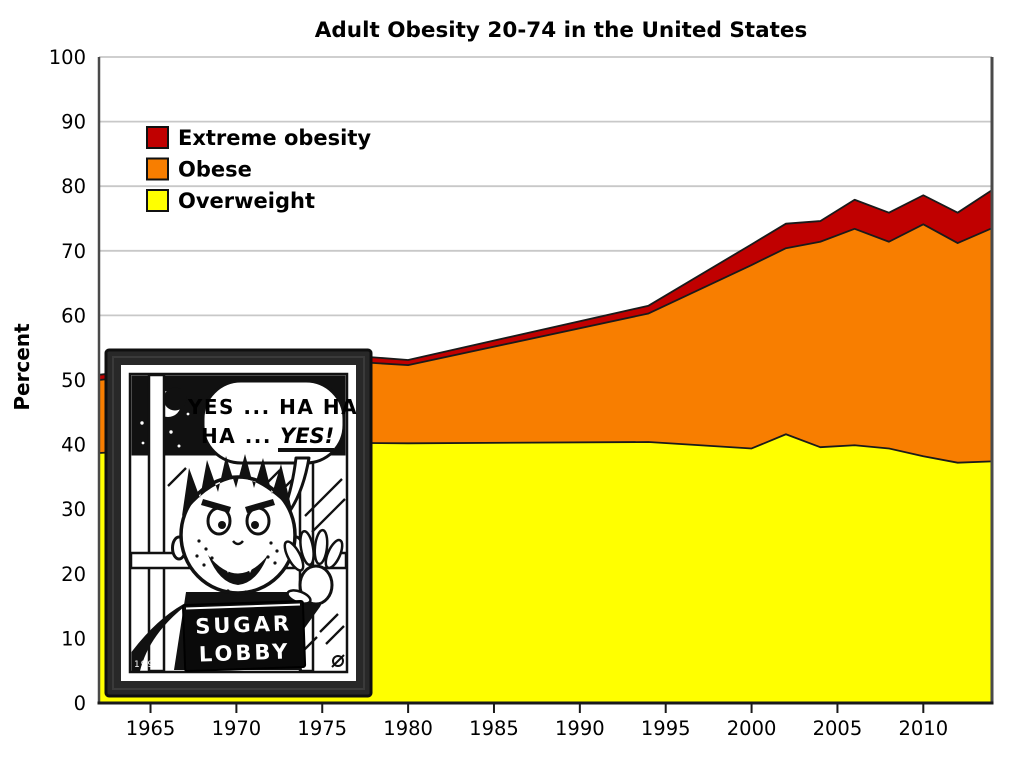 Image resolution: width=1024 pixels, height=768 pixels. What do you see at coordinates (273, 422) in the screenshot?
I see `speech-bubble` at bounding box center [273, 422].